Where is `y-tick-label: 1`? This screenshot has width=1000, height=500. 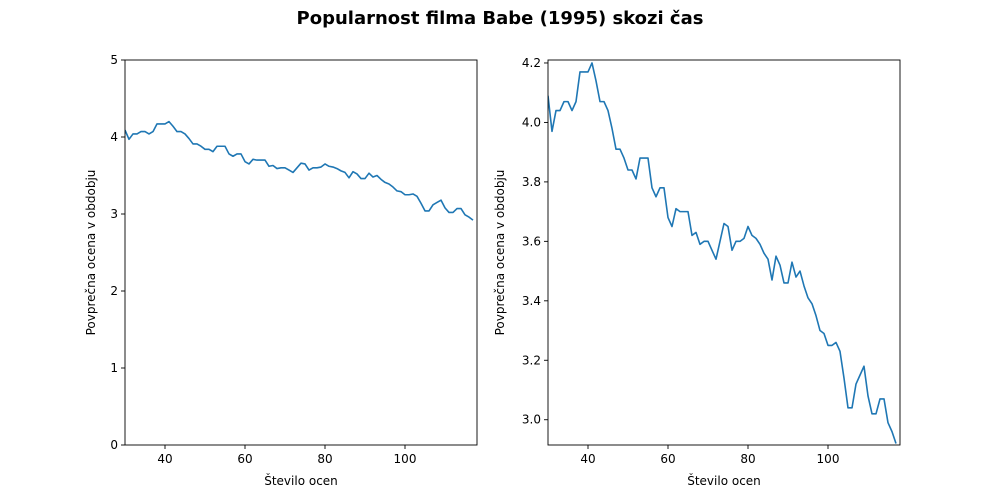
y-tick-label: 1 is located at coordinates (114, 368).